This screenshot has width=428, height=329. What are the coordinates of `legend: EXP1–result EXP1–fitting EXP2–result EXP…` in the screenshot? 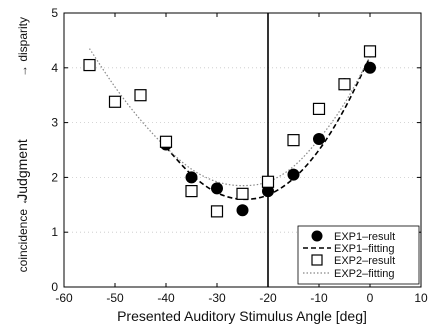 It's located at (358, 255).